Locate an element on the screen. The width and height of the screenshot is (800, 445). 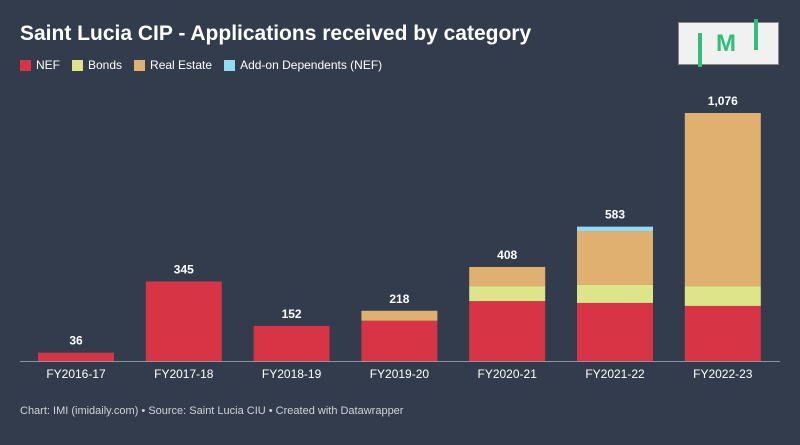
legend-item: Real Estate is located at coordinates (173, 65).